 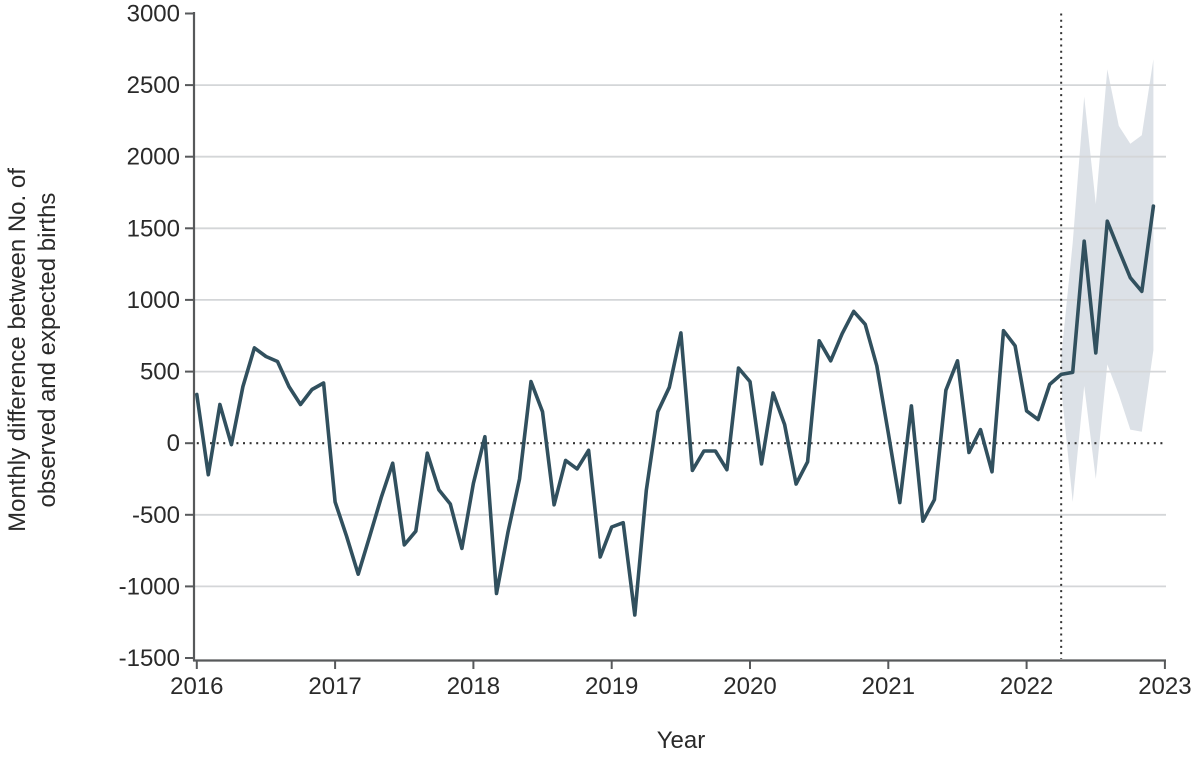 I want to click on y-tick-label: -500, so click(x=156, y=515).